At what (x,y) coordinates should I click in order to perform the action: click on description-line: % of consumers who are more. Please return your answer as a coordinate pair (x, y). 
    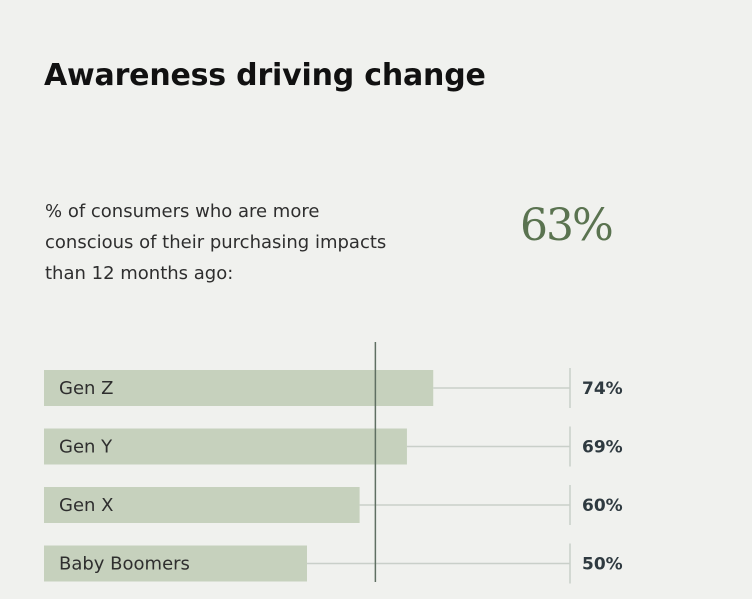
    Looking at the image, I should click on (182, 211).